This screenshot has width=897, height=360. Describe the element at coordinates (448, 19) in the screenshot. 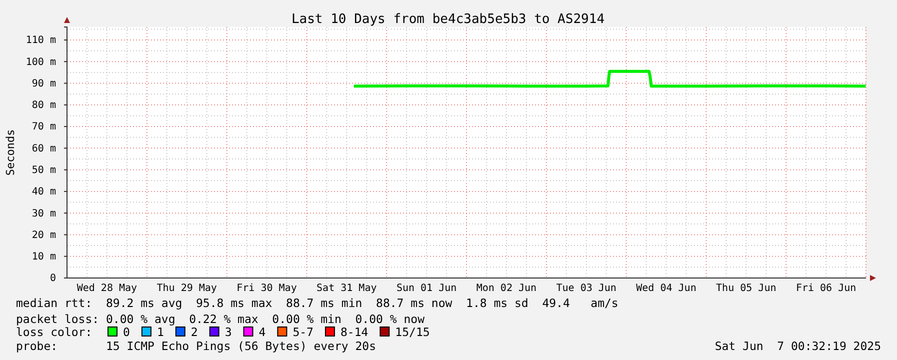

I see `chart-title: Last 10 Days from be4c3ab5e5b3 to AS2914` at that location.